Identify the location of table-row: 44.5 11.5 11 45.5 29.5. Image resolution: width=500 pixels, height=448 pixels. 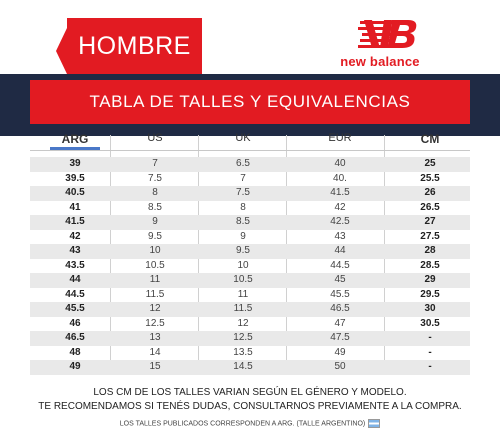
(250, 295).